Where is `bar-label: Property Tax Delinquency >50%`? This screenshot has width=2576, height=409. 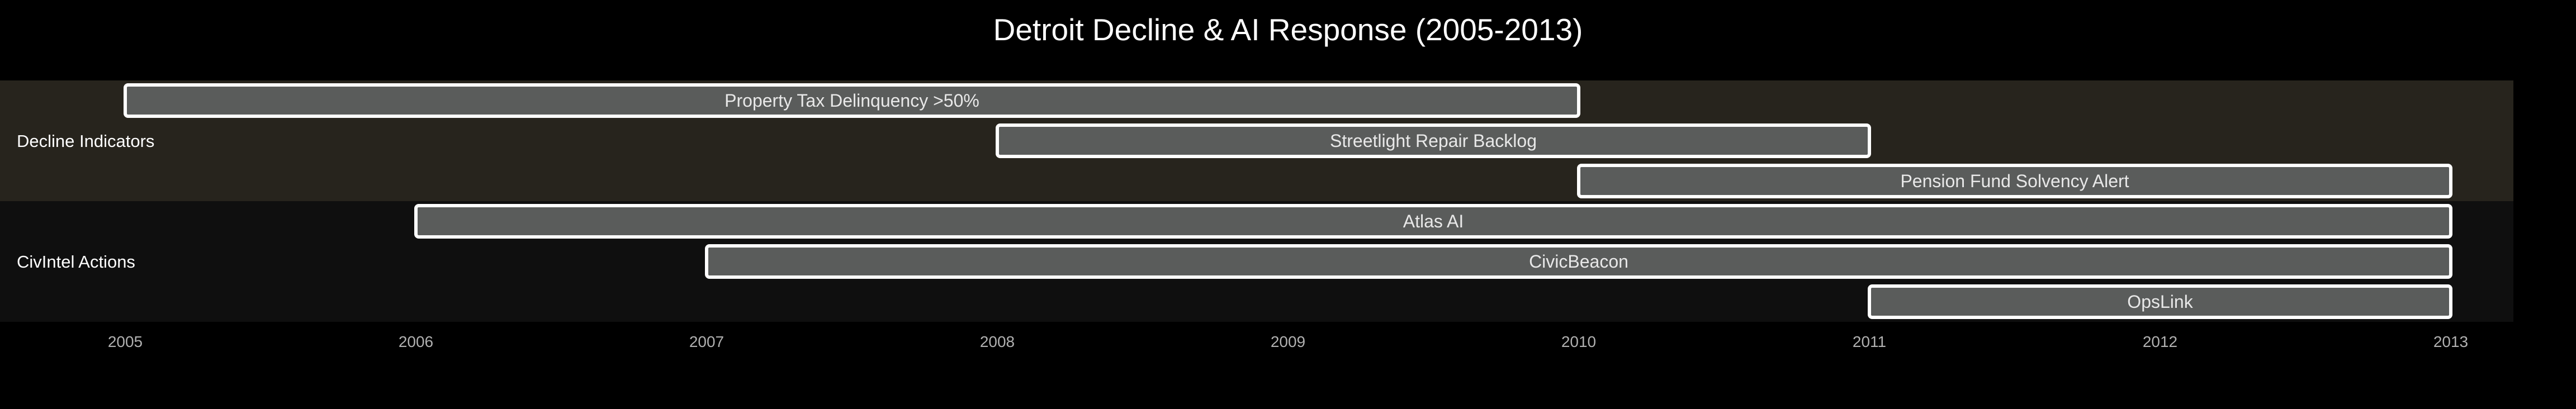 bar-label: Property Tax Delinquency >50% is located at coordinates (851, 101).